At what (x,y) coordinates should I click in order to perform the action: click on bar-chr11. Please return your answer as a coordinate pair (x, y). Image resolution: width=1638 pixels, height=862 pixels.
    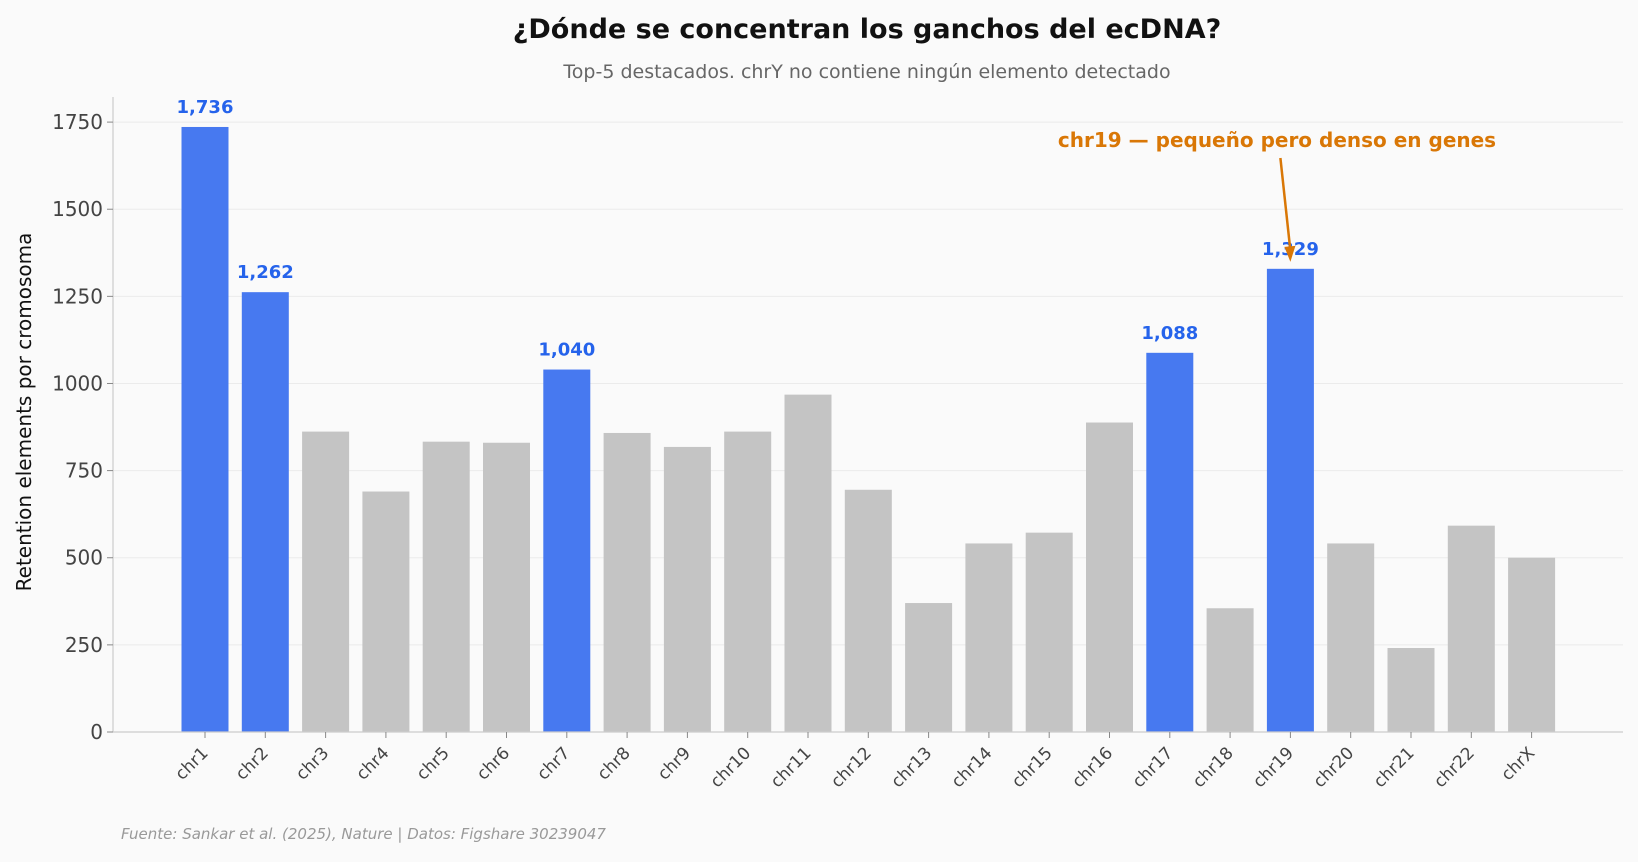
    Looking at the image, I should click on (808, 563).